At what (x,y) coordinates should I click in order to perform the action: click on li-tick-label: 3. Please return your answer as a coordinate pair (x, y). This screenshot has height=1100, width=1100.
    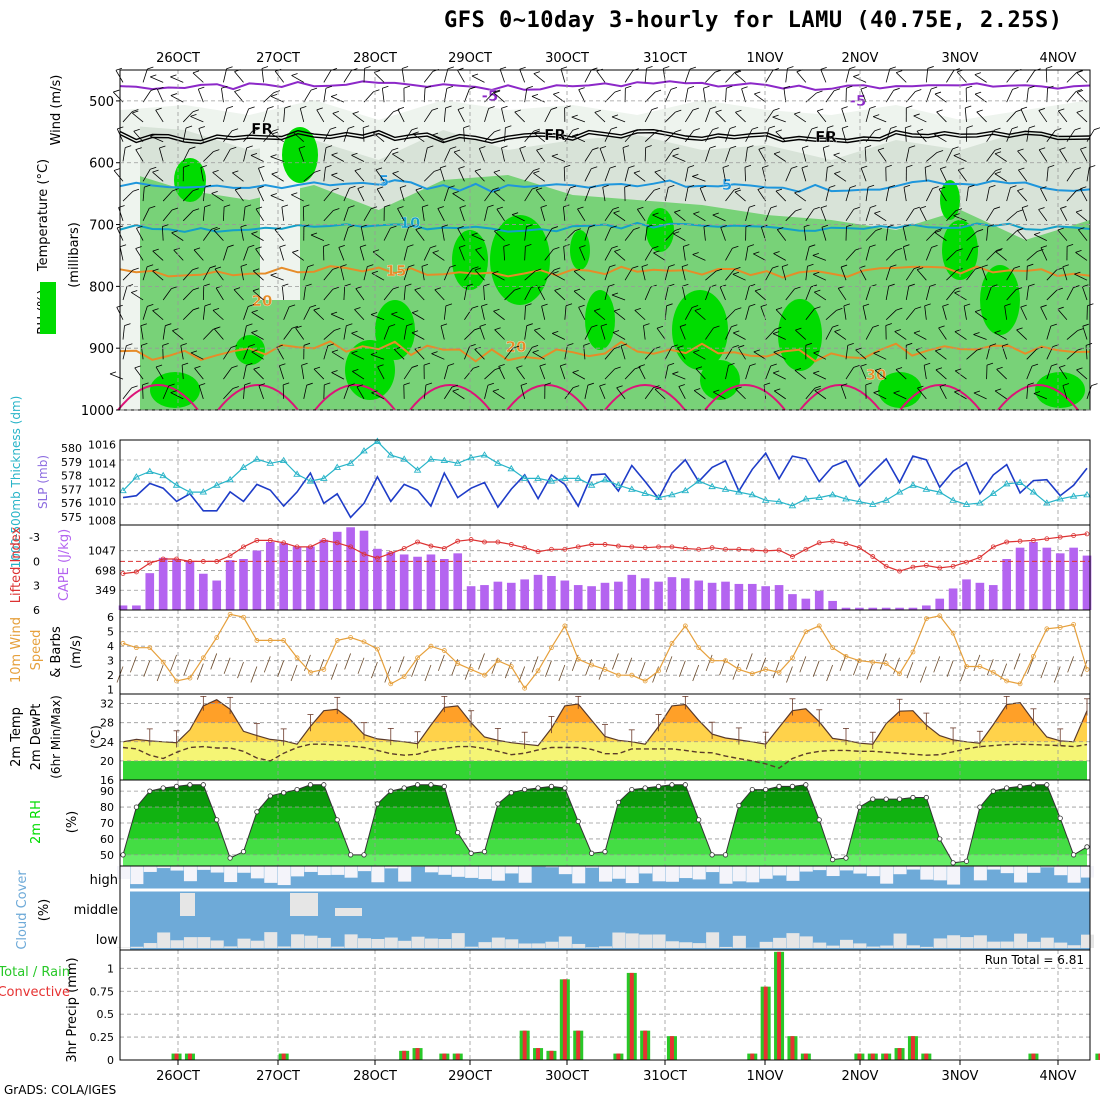
    Looking at the image, I should click on (36, 586).